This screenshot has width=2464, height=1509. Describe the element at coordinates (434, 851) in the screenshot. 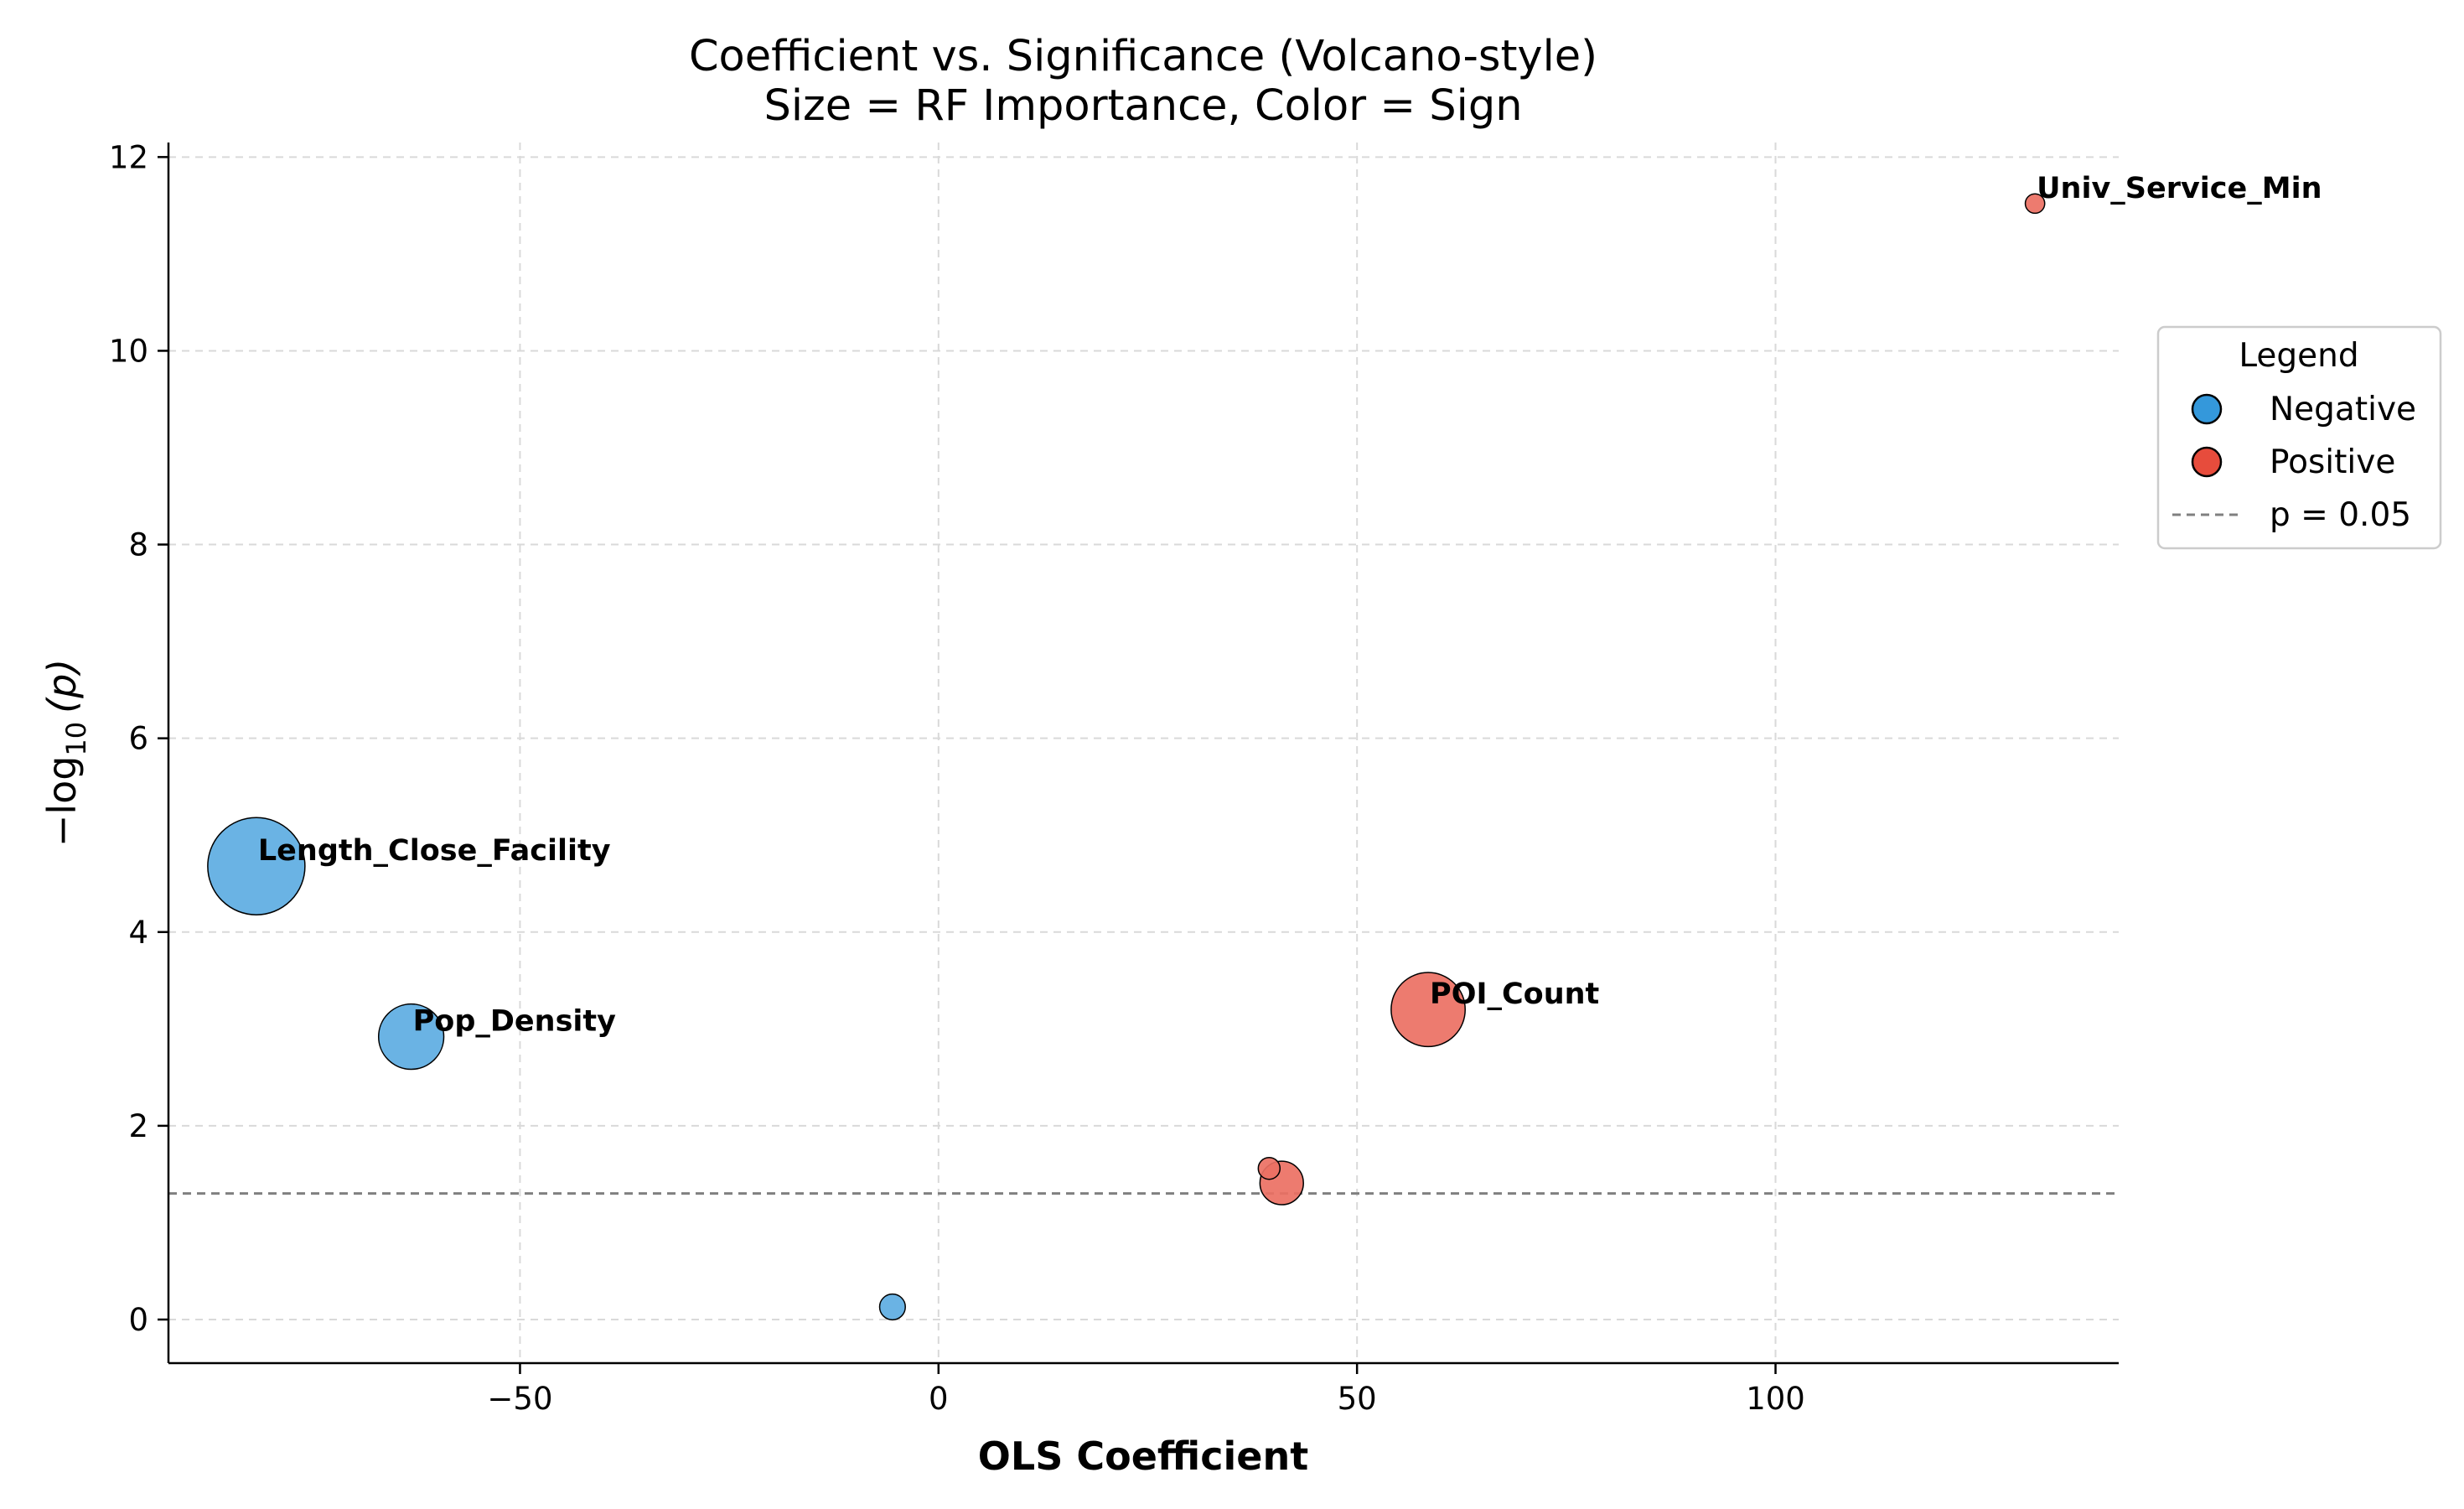

I see `point-annotation: Length_Close_Facility` at that location.